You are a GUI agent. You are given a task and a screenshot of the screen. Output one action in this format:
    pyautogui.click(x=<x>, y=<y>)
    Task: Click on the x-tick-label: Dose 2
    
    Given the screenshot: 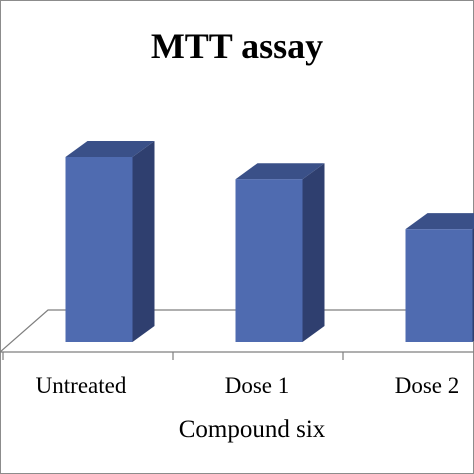 What is the action you would take?
    pyautogui.click(x=427, y=385)
    